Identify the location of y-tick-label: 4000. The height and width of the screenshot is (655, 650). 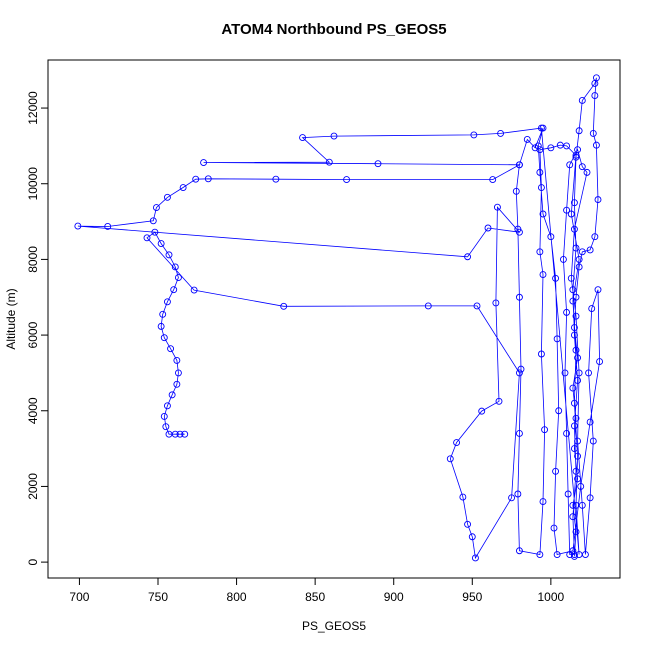
(33, 410).